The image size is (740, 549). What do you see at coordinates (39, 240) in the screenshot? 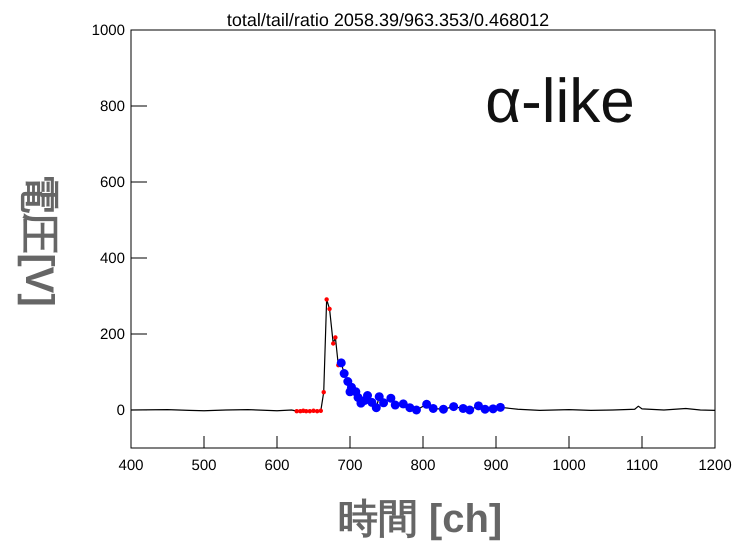
I see `y-axis-title: 電圧[V]` at bounding box center [39, 240].